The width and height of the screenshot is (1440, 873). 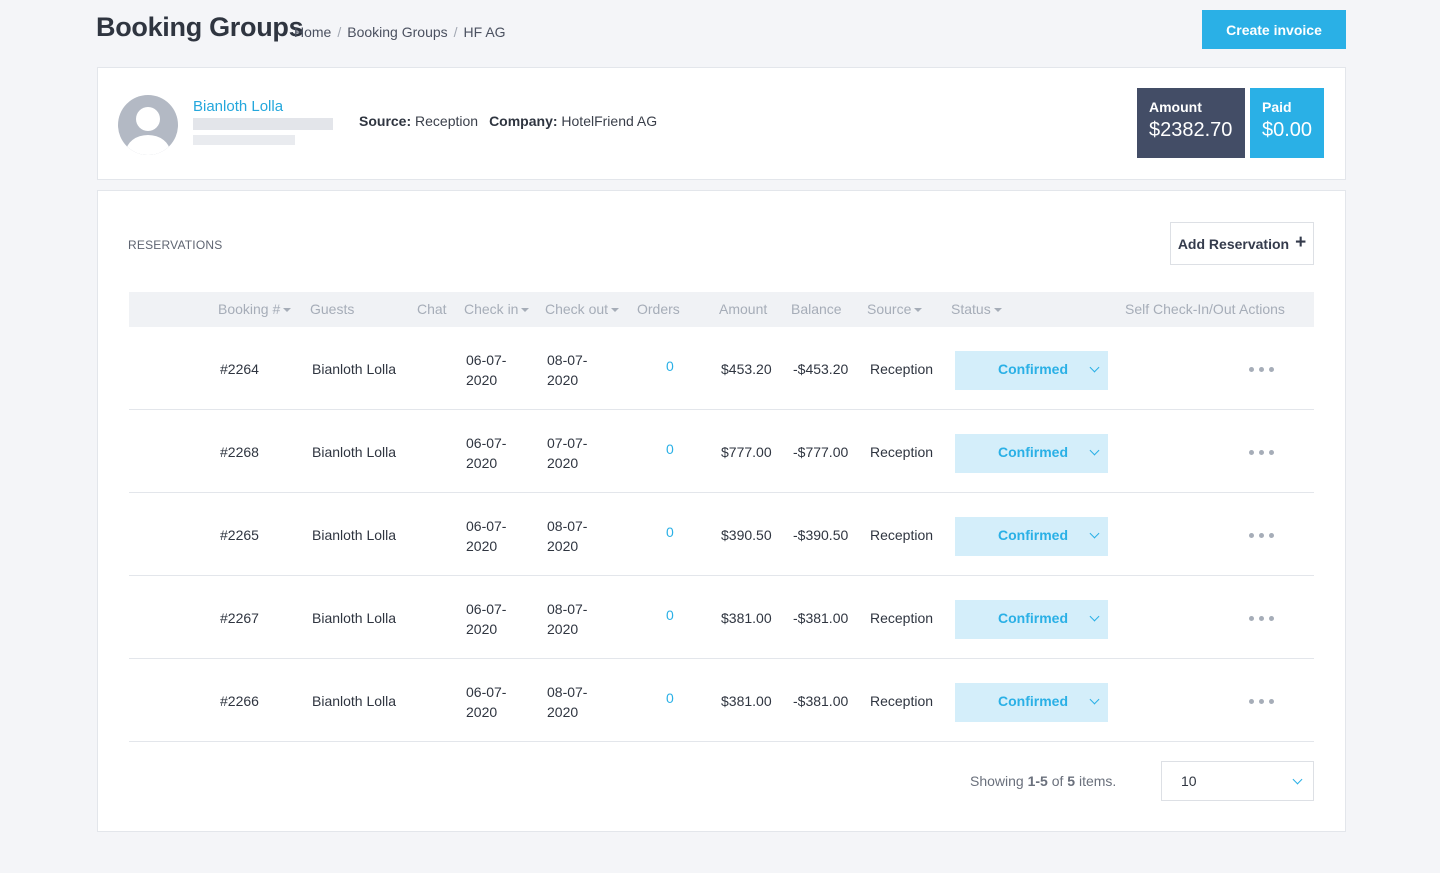 I want to click on booking-number: #2267, so click(x=239, y=618).